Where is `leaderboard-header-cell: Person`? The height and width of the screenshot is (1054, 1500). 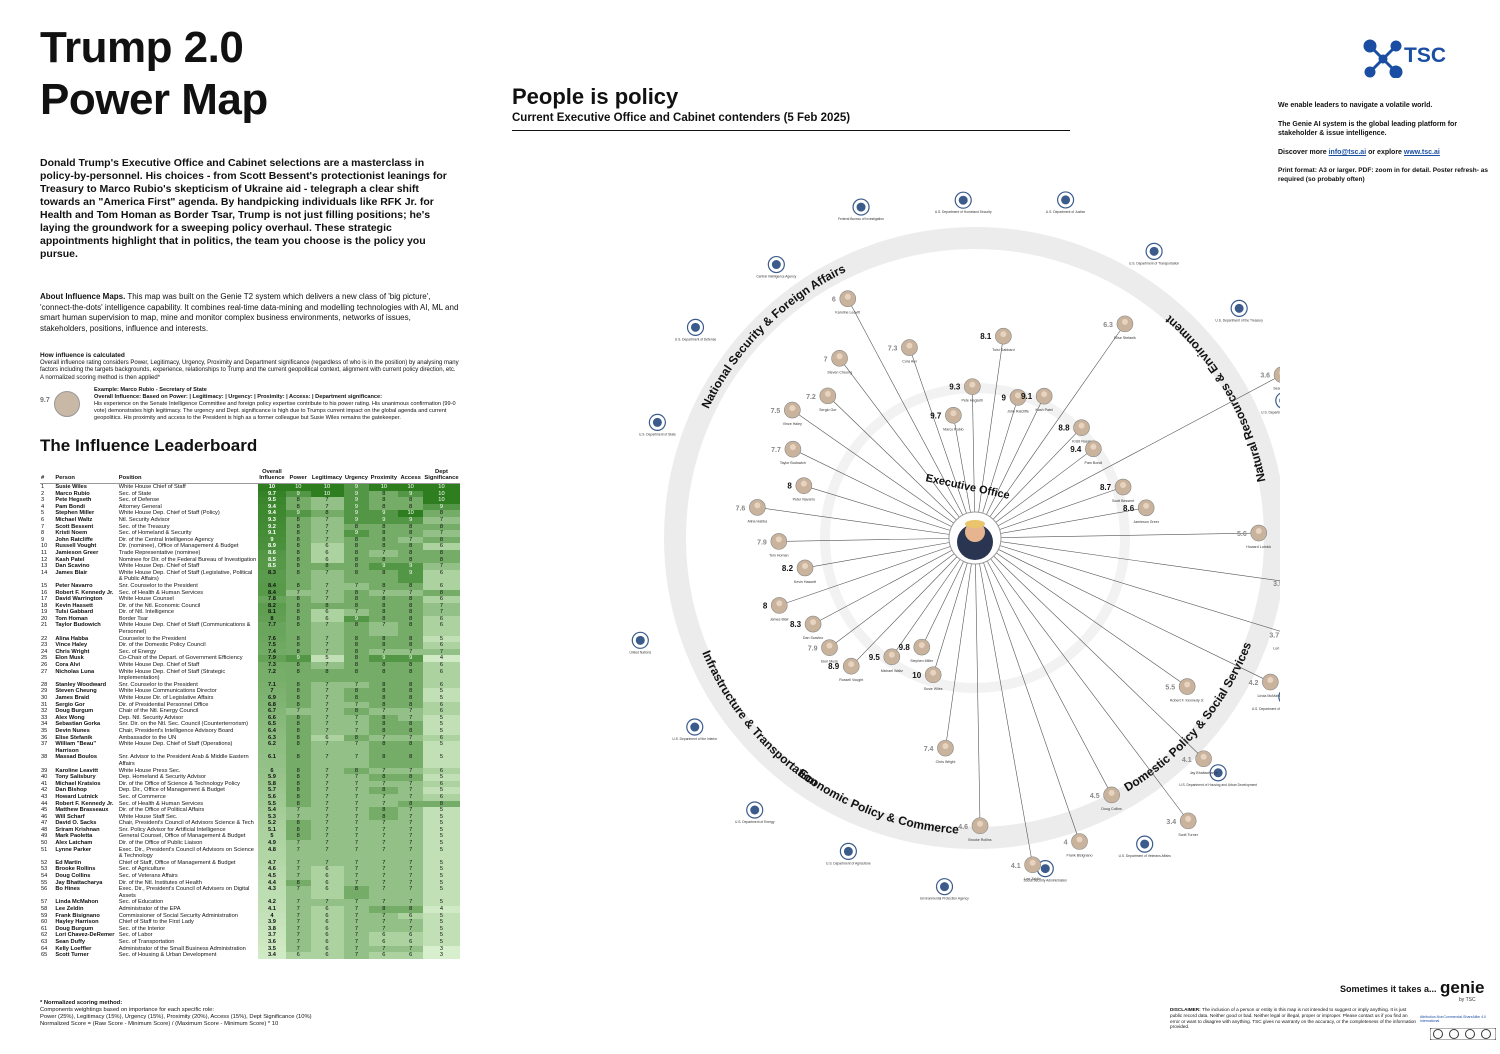
leaderboard-header-cell: Person is located at coordinates (86, 475).